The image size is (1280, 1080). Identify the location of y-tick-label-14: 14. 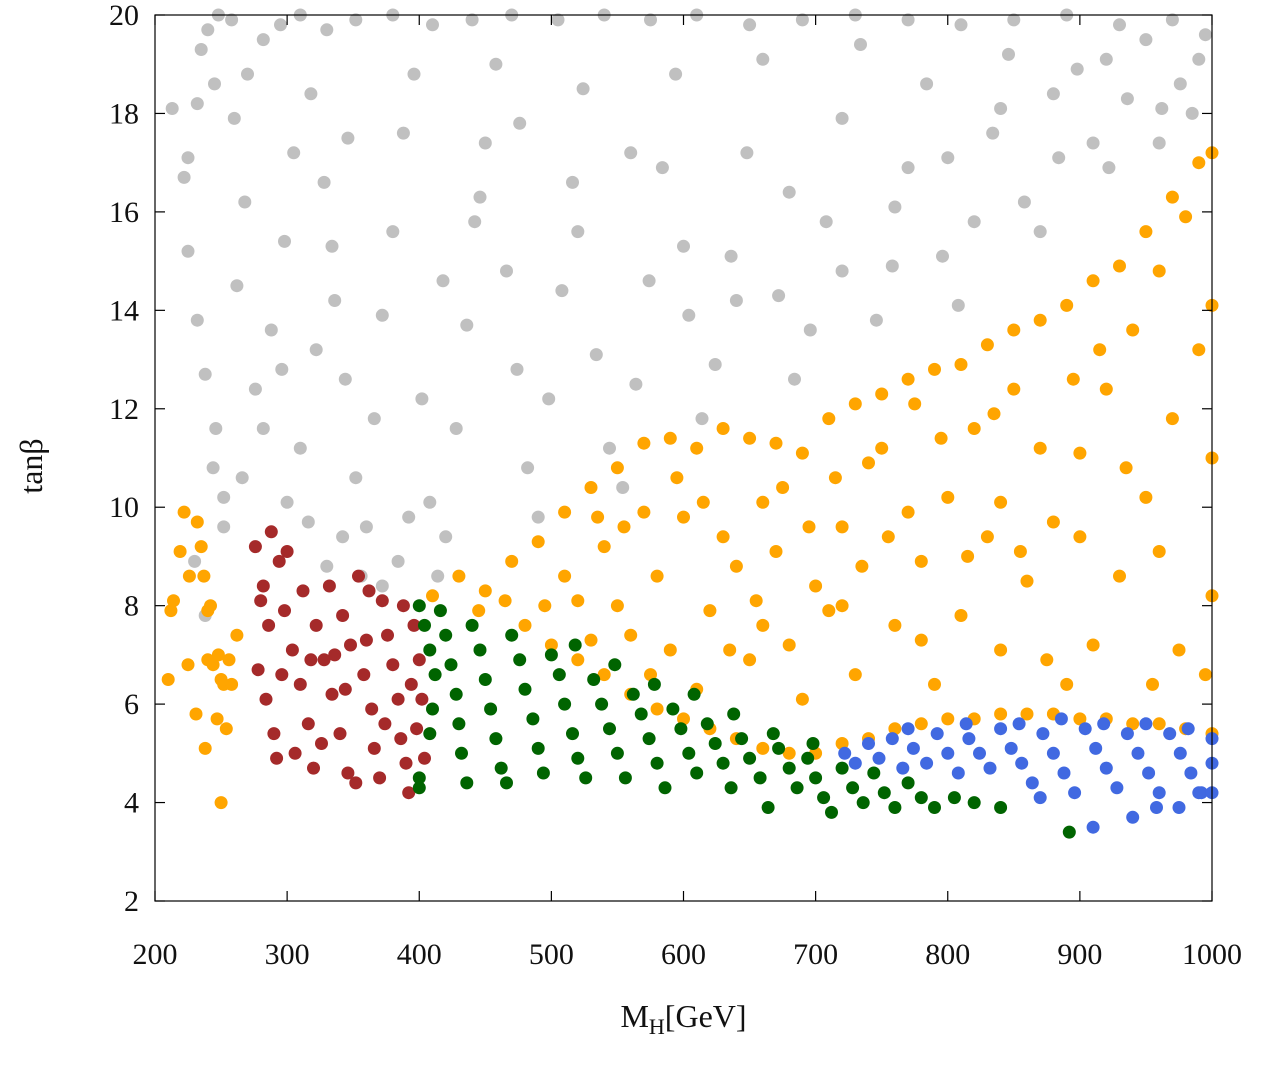
(124, 310).